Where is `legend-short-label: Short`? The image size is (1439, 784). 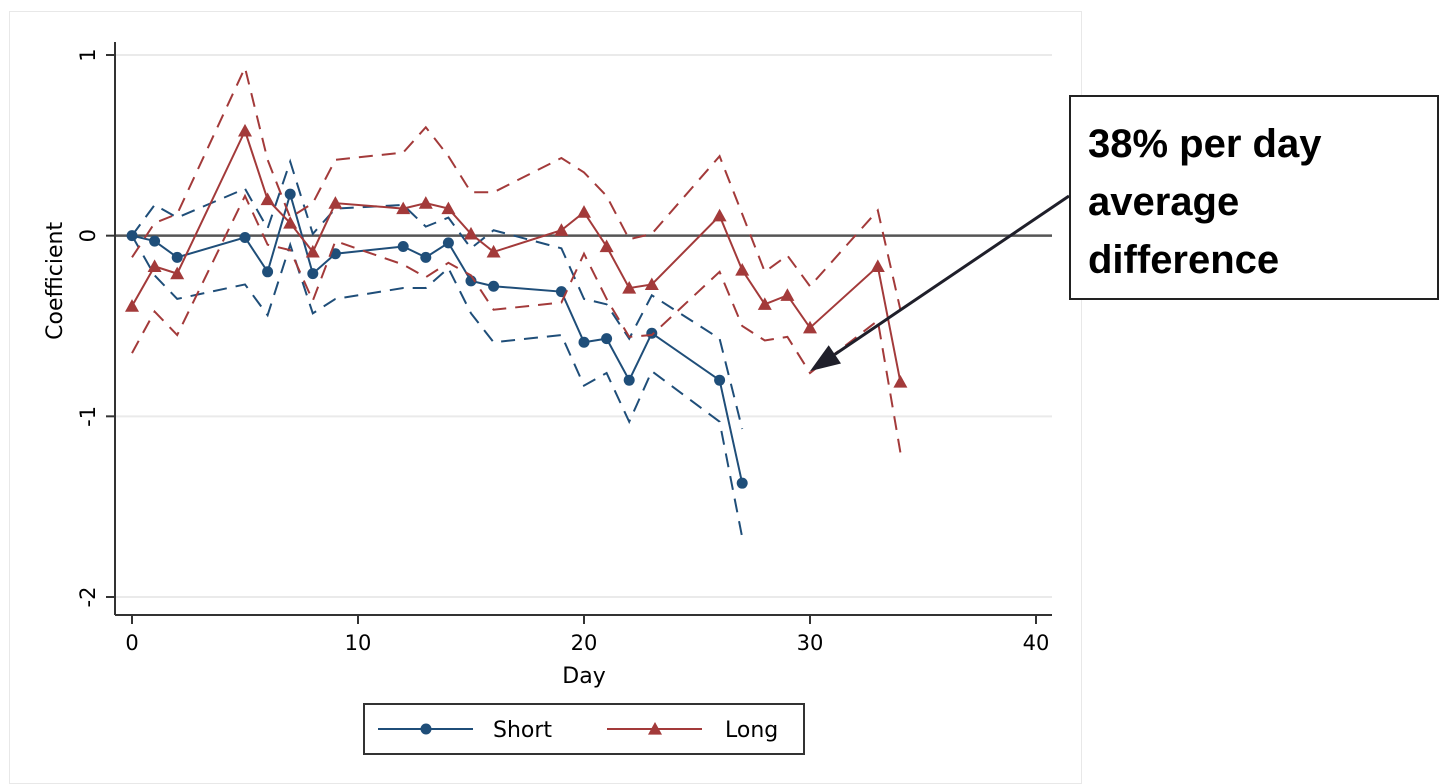 legend-short-label: Short is located at coordinates (522, 730).